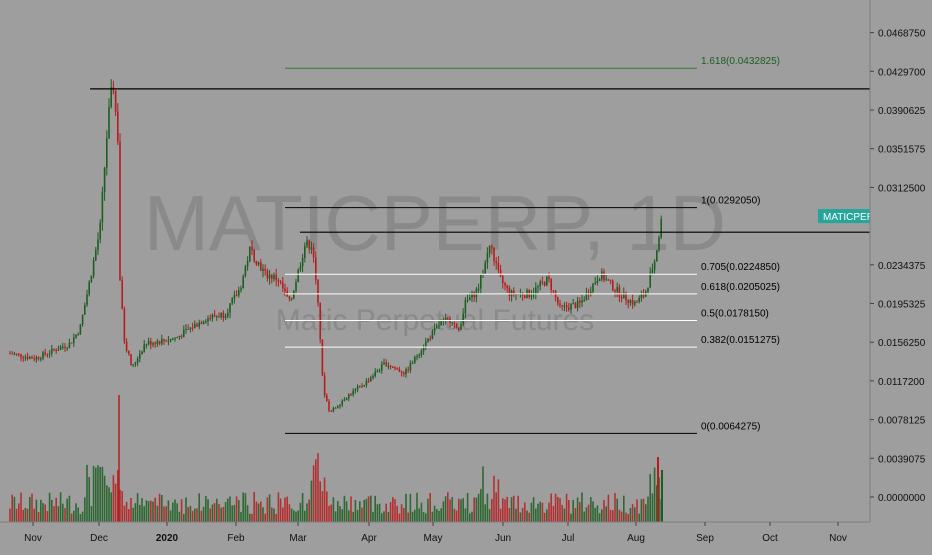  I want to click on time-tick-label: Nov, so click(838, 538).